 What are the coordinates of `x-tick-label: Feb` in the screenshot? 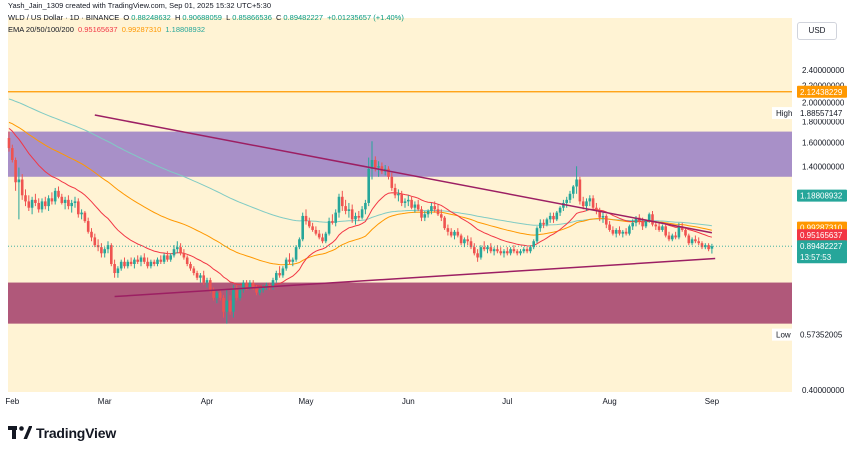 It's located at (12, 401).